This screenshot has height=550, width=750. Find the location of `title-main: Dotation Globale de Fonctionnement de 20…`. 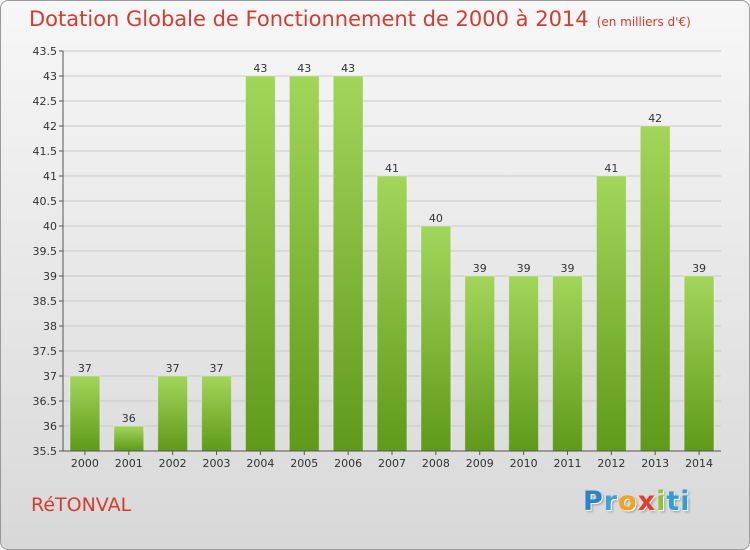

title-main: Dotation Globale de Fonctionnement de 20… is located at coordinates (309, 19).